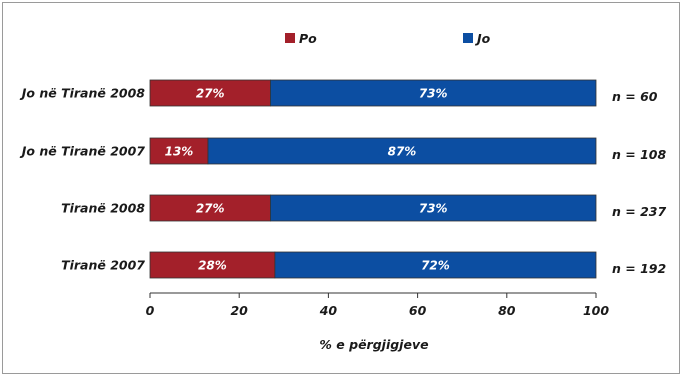 This screenshot has height=377, width=683. Describe the element at coordinates (82, 93) in the screenshot. I see `category-label: Jo në Tiranë 2008` at that location.